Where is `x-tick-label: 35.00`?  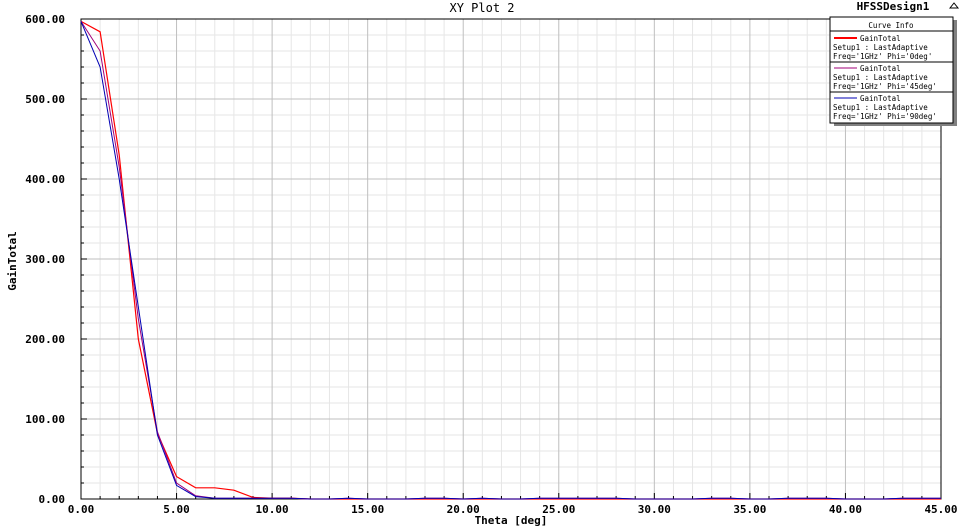 x-tick-label: 35.00 is located at coordinates (749, 509).